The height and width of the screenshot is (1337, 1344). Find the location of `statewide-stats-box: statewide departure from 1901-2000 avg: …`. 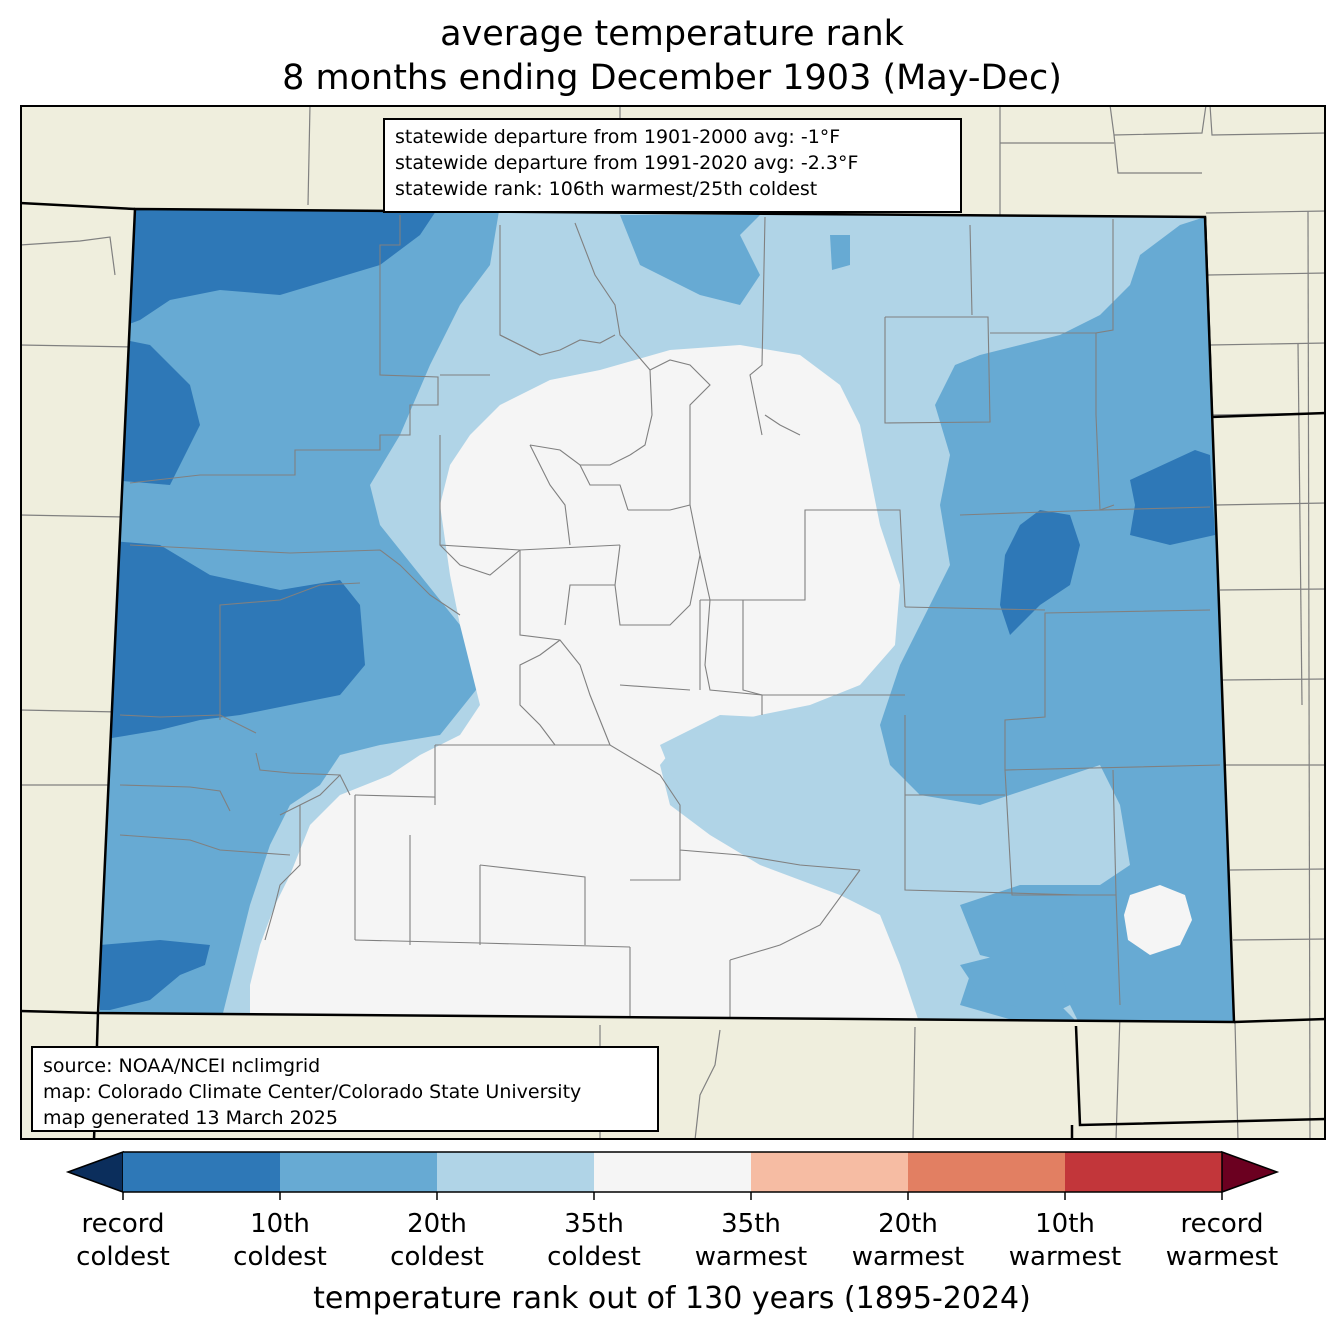

statewide-stats-box: statewide departure from 1901-2000 avg: … is located at coordinates (672, 165).